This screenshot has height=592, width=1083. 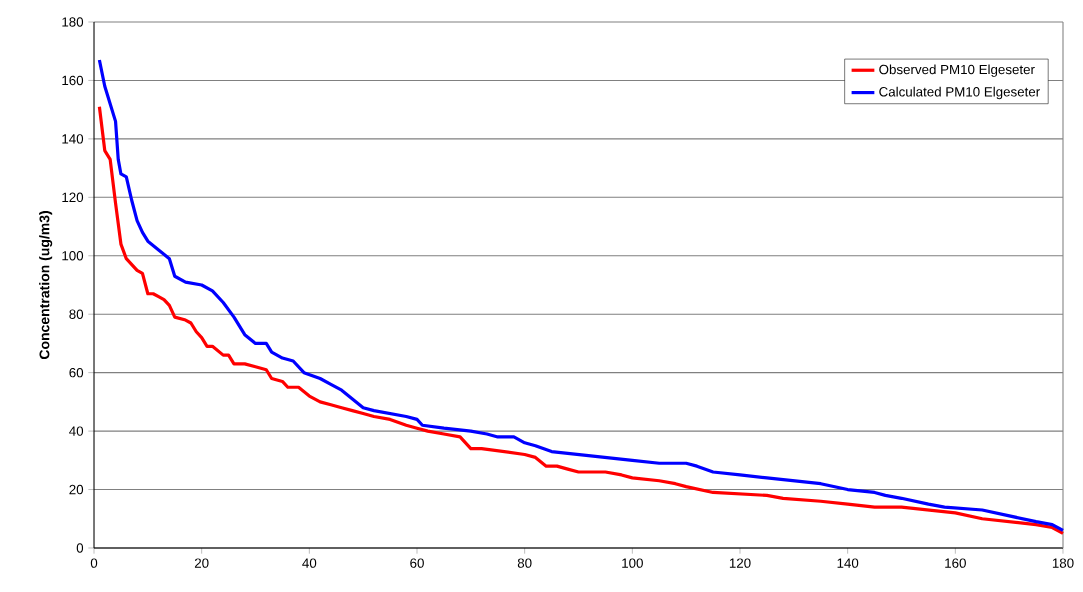 What do you see at coordinates (76, 489) in the screenshot?
I see `y-tick-label: 20` at bounding box center [76, 489].